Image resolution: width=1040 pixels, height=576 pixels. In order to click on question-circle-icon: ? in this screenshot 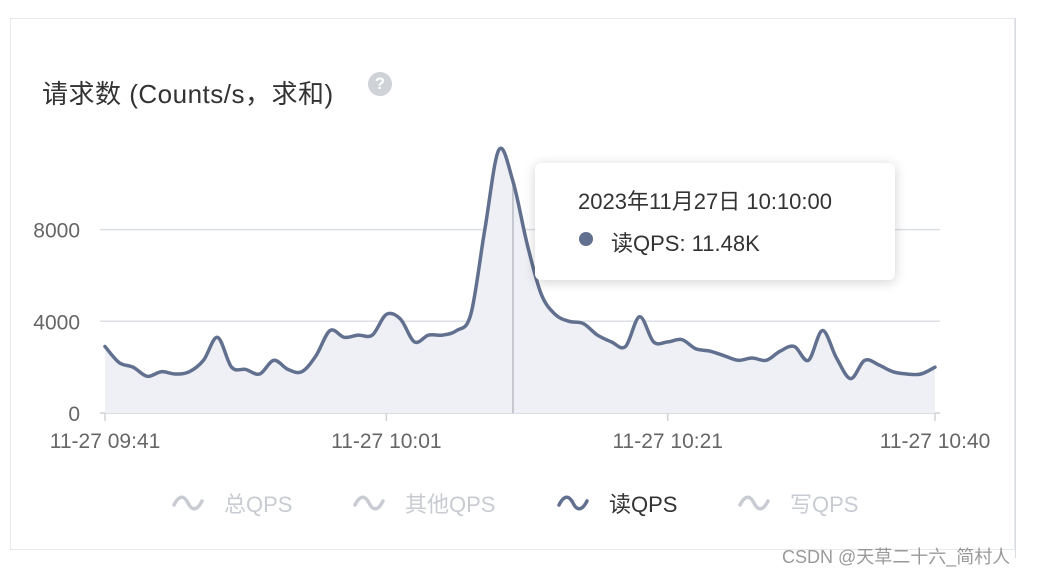, I will do `click(380, 84)`.